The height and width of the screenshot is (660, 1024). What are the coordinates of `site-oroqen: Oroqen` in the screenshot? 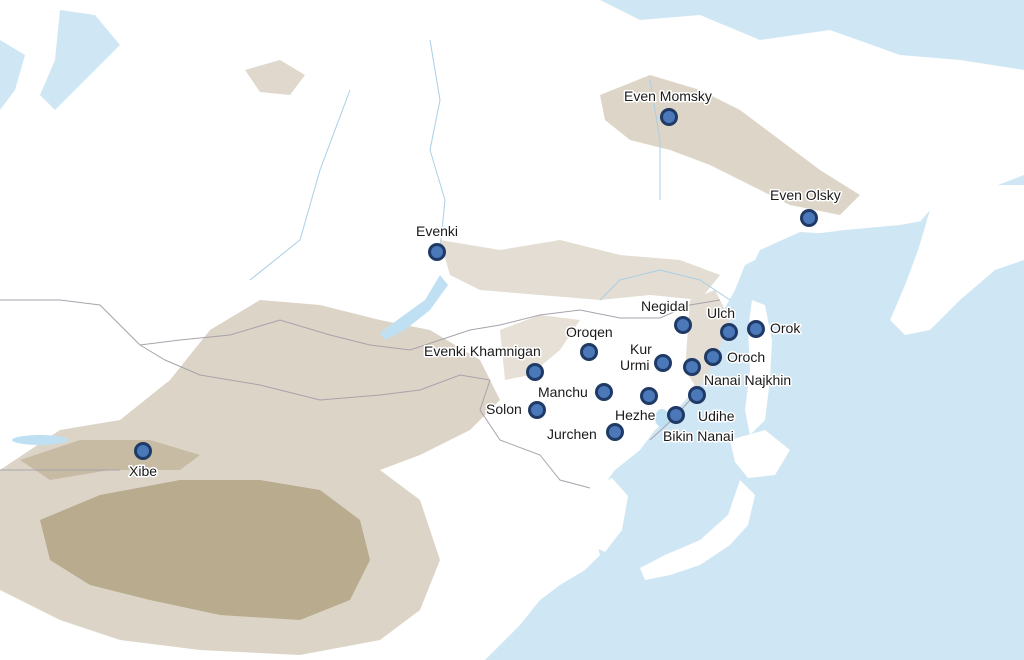 It's located at (589, 342).